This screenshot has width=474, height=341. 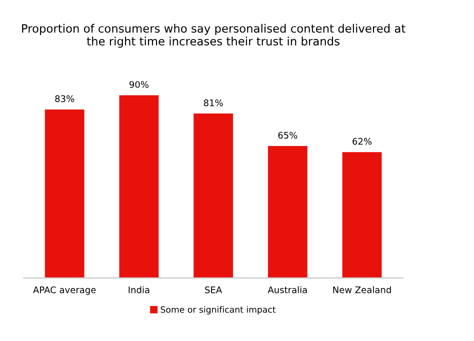 I want to click on data-label: 81%, so click(x=213, y=102).